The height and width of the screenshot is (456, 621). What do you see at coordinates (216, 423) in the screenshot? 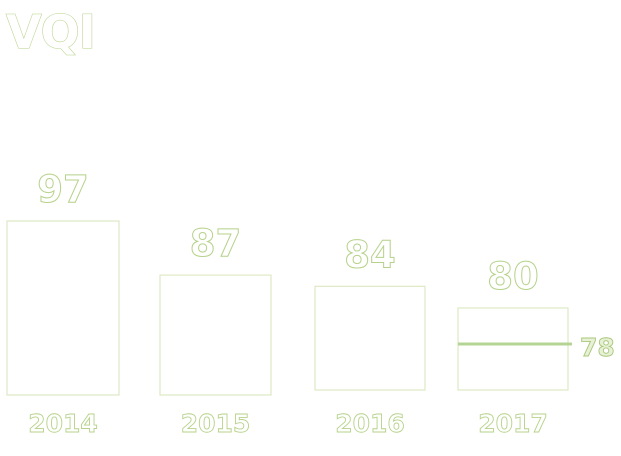
I see `category-label-2015: 2015` at bounding box center [216, 423].